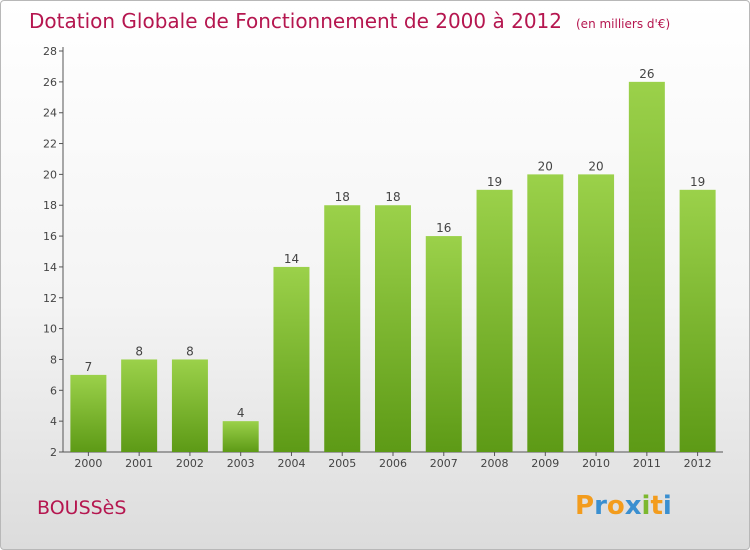 The height and width of the screenshot is (550, 750). I want to click on x-tick-label: 2008, so click(495, 463).